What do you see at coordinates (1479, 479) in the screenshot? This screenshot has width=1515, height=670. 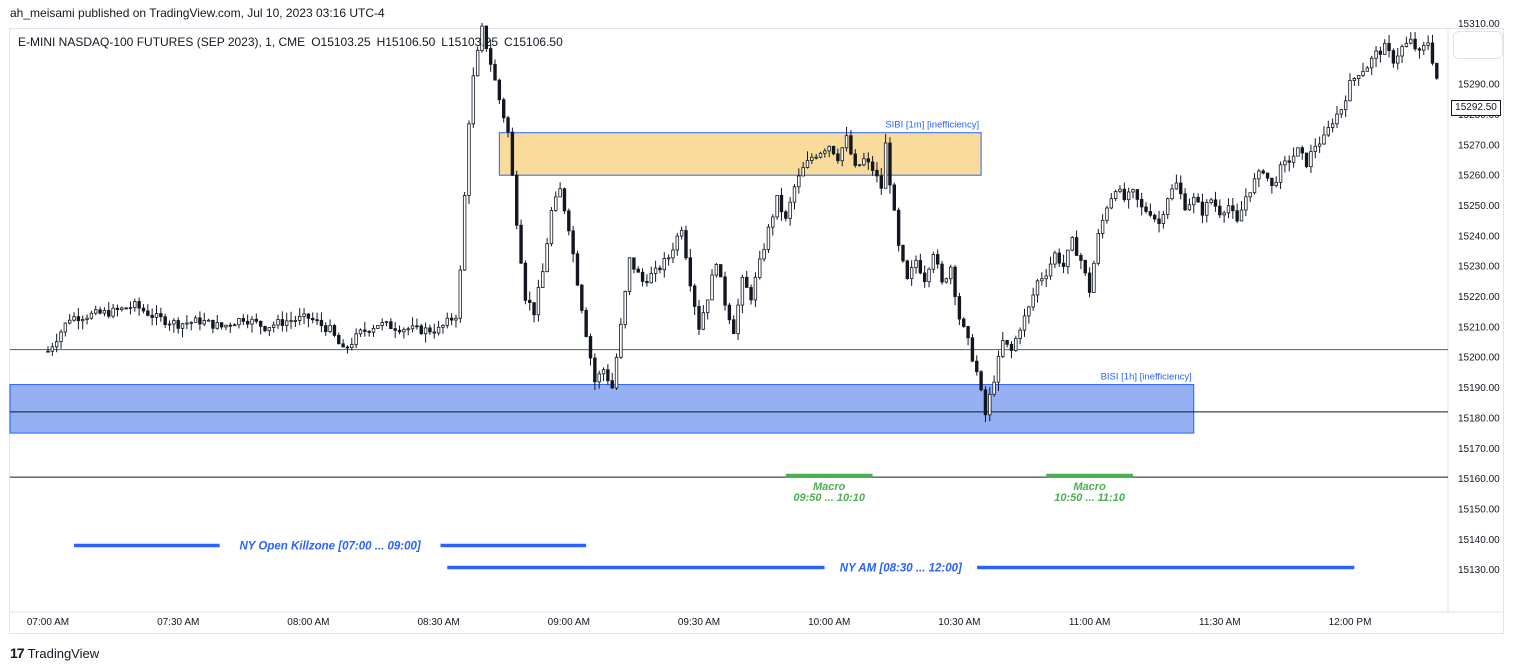 I see `y-tick-label: 15160.00` at bounding box center [1479, 479].